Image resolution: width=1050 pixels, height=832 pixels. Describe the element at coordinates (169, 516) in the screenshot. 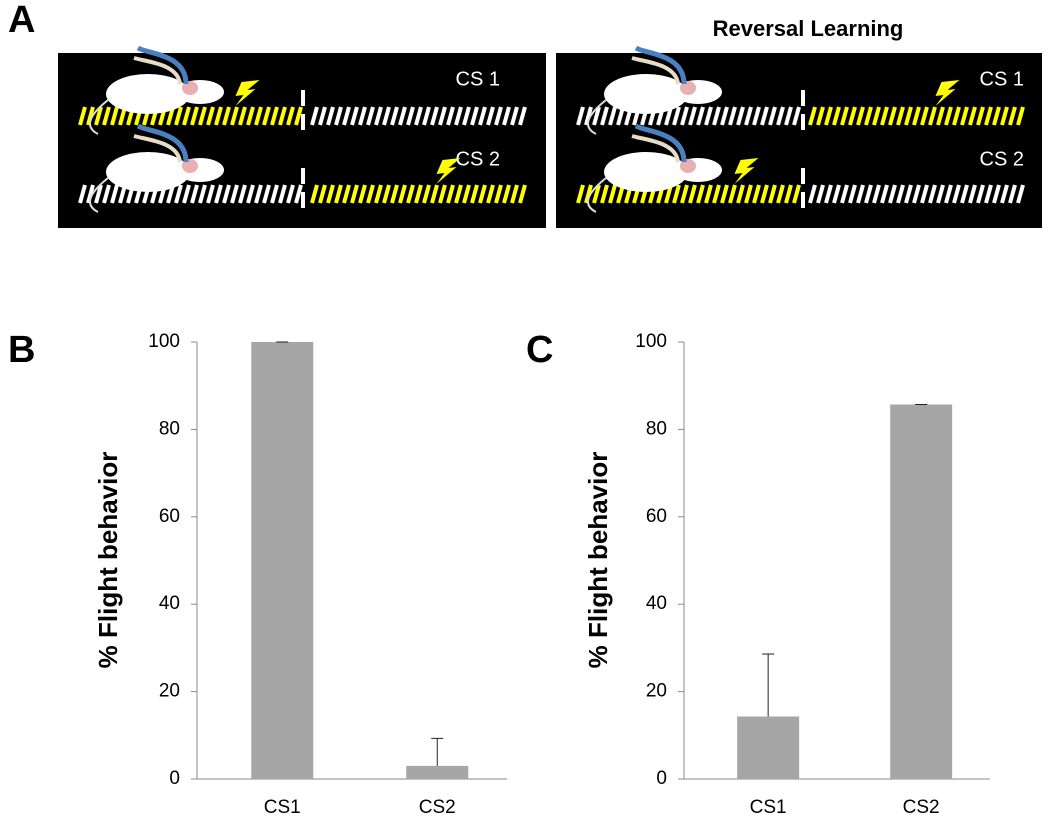

I see `y-tick-label: 60` at that location.